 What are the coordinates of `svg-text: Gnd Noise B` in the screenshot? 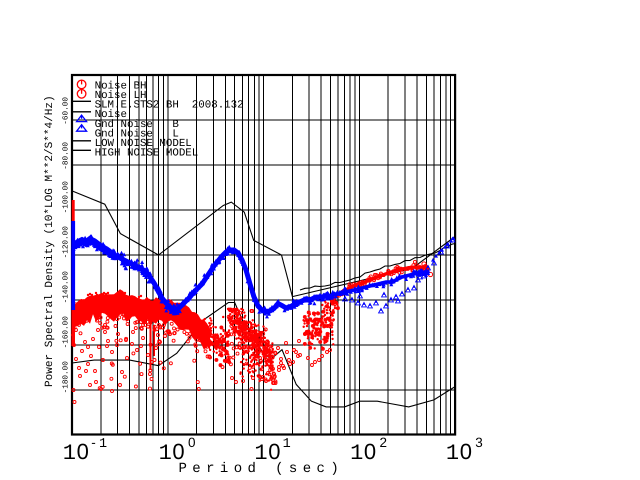 It's located at (137, 125).